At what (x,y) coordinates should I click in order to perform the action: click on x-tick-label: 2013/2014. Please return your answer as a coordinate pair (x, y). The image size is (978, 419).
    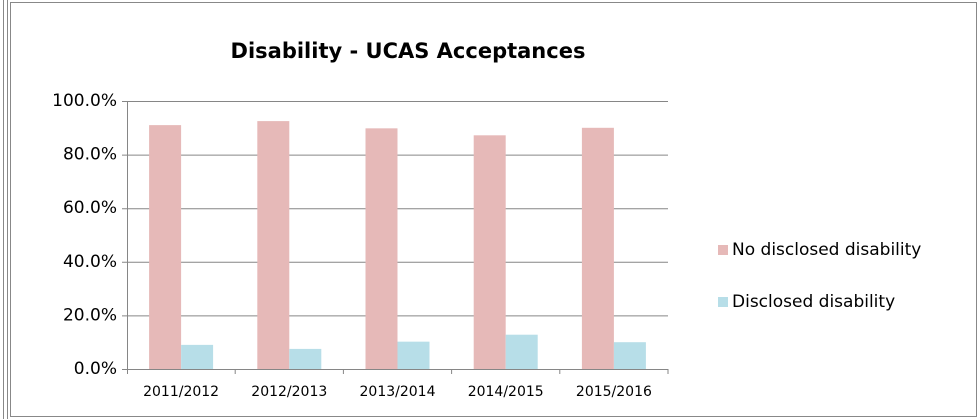
    Looking at the image, I should click on (398, 392).